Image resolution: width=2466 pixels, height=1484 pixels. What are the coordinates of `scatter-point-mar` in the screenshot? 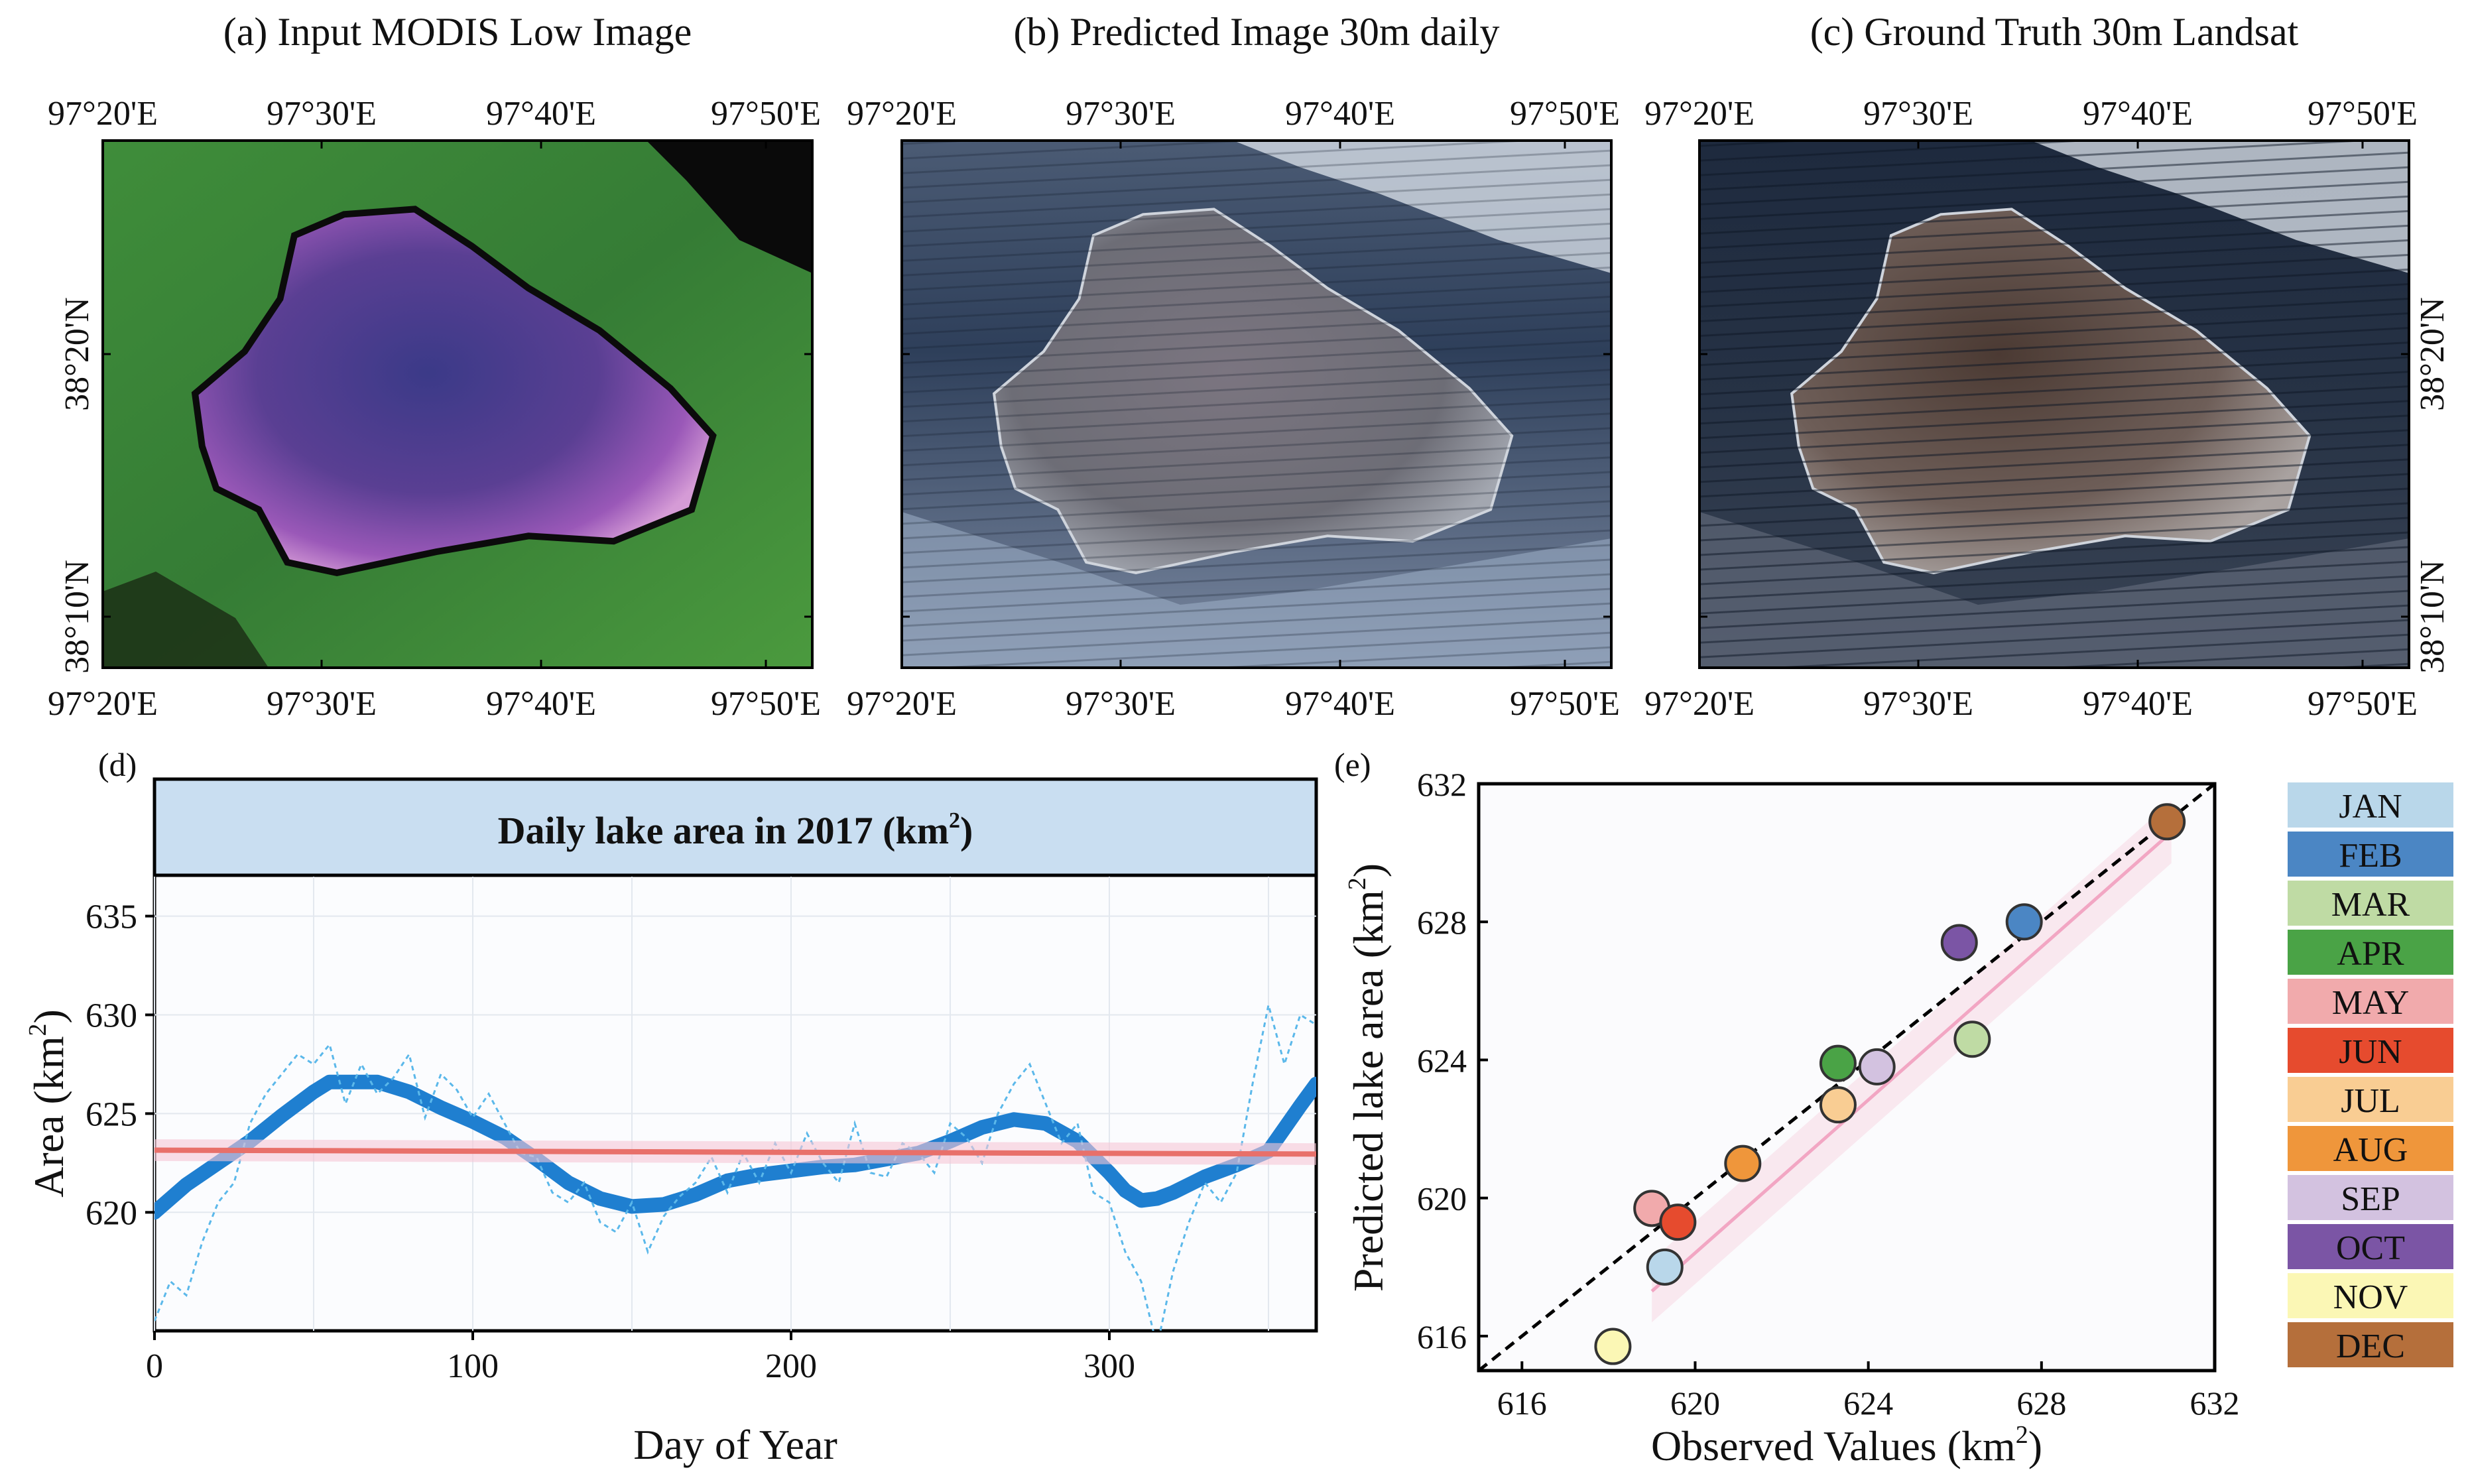 It's located at (1972, 1039).